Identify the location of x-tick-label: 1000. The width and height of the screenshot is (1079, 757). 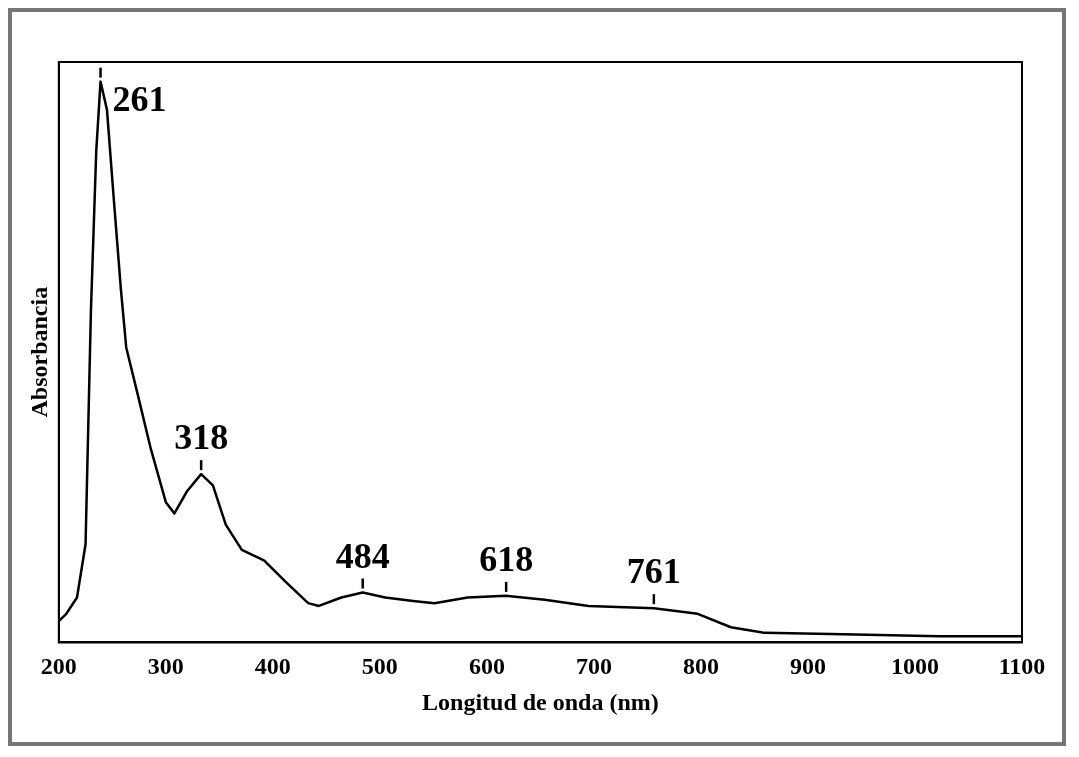
(914, 666).